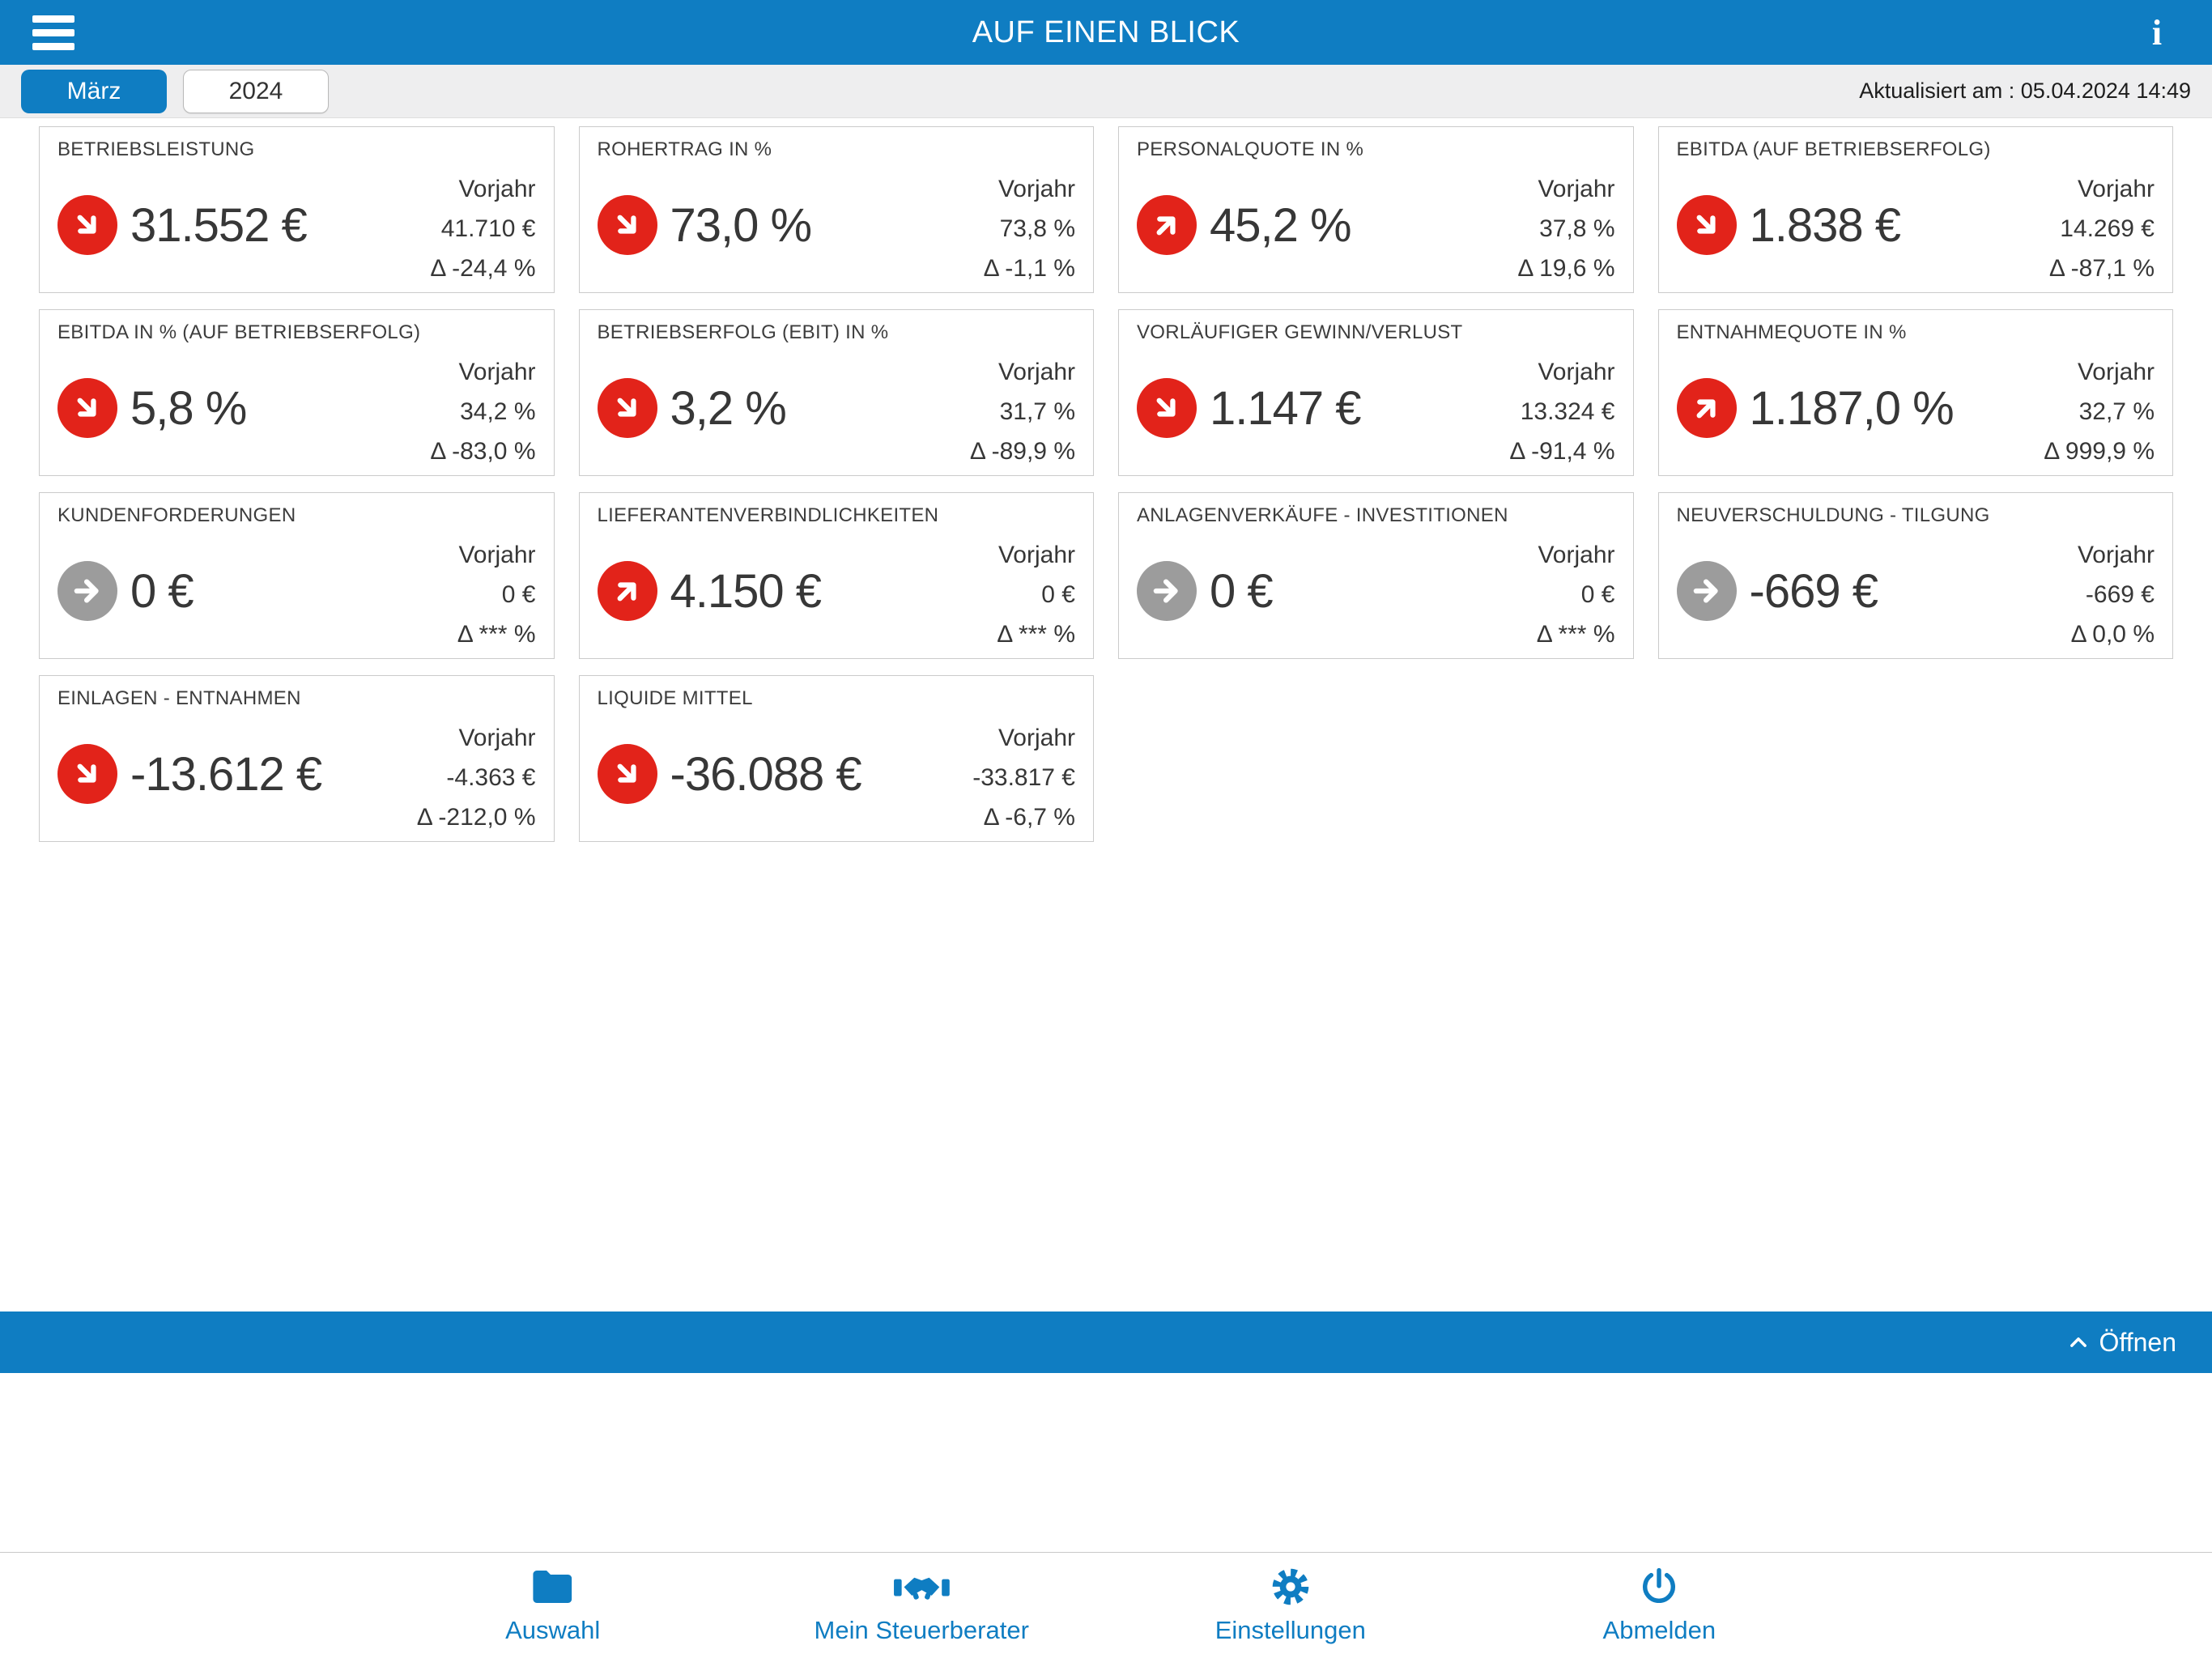 The width and height of the screenshot is (2212, 1658). What do you see at coordinates (55, 32) in the screenshot?
I see `hamburger-menu-icon` at bounding box center [55, 32].